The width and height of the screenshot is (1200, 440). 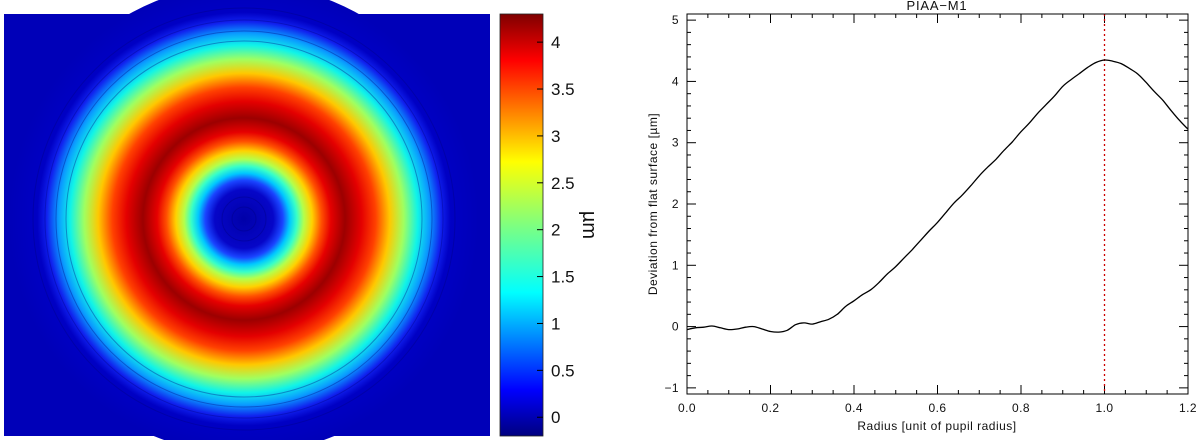 What do you see at coordinates (555, 42) in the screenshot?
I see `colorbar-tick-label: 4` at bounding box center [555, 42].